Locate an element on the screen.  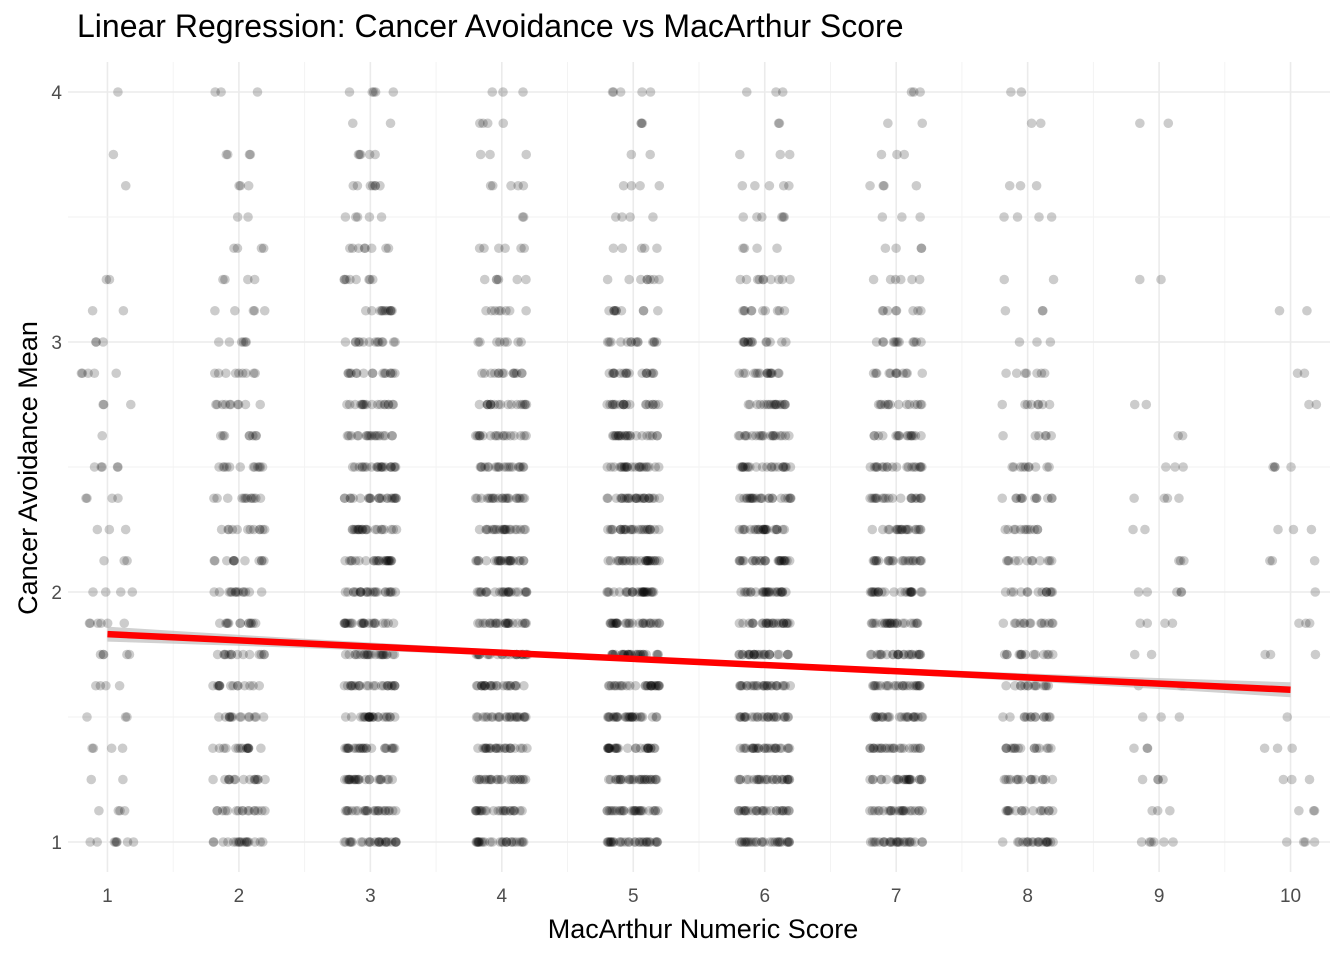
x-tick-label: 4 is located at coordinates (502, 896).